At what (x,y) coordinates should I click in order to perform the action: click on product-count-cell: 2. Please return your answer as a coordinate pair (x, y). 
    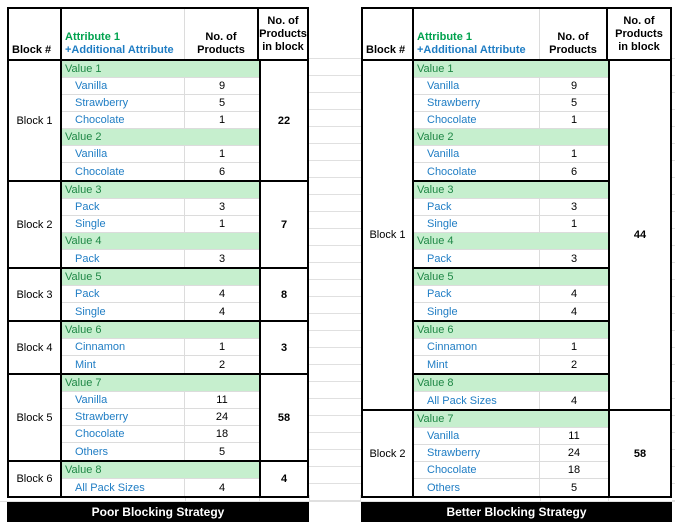
    Looking at the image, I should click on (222, 364).